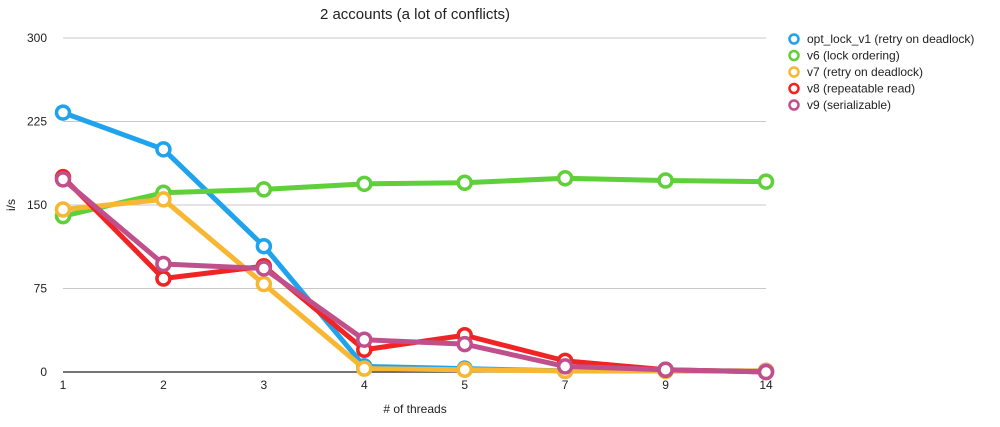 The height and width of the screenshot is (427, 1000). Describe the element at coordinates (861, 89) in the screenshot. I see `legend-label: v8 (repeatable read)` at that location.